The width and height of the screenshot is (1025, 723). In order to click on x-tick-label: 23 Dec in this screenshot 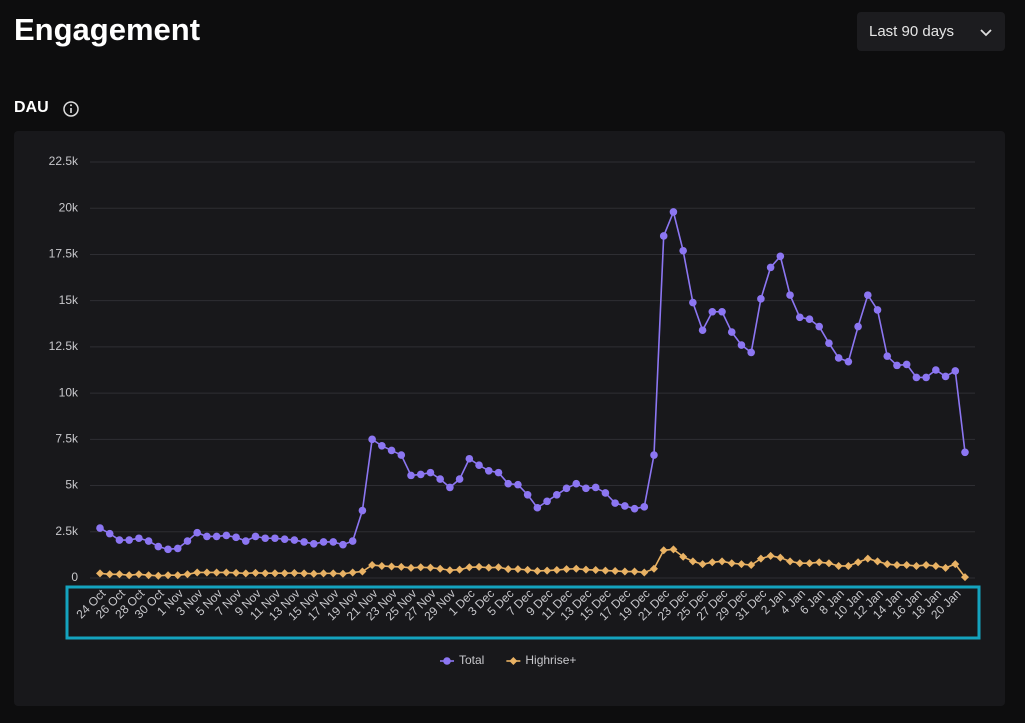, I will do `click(673, 604)`.